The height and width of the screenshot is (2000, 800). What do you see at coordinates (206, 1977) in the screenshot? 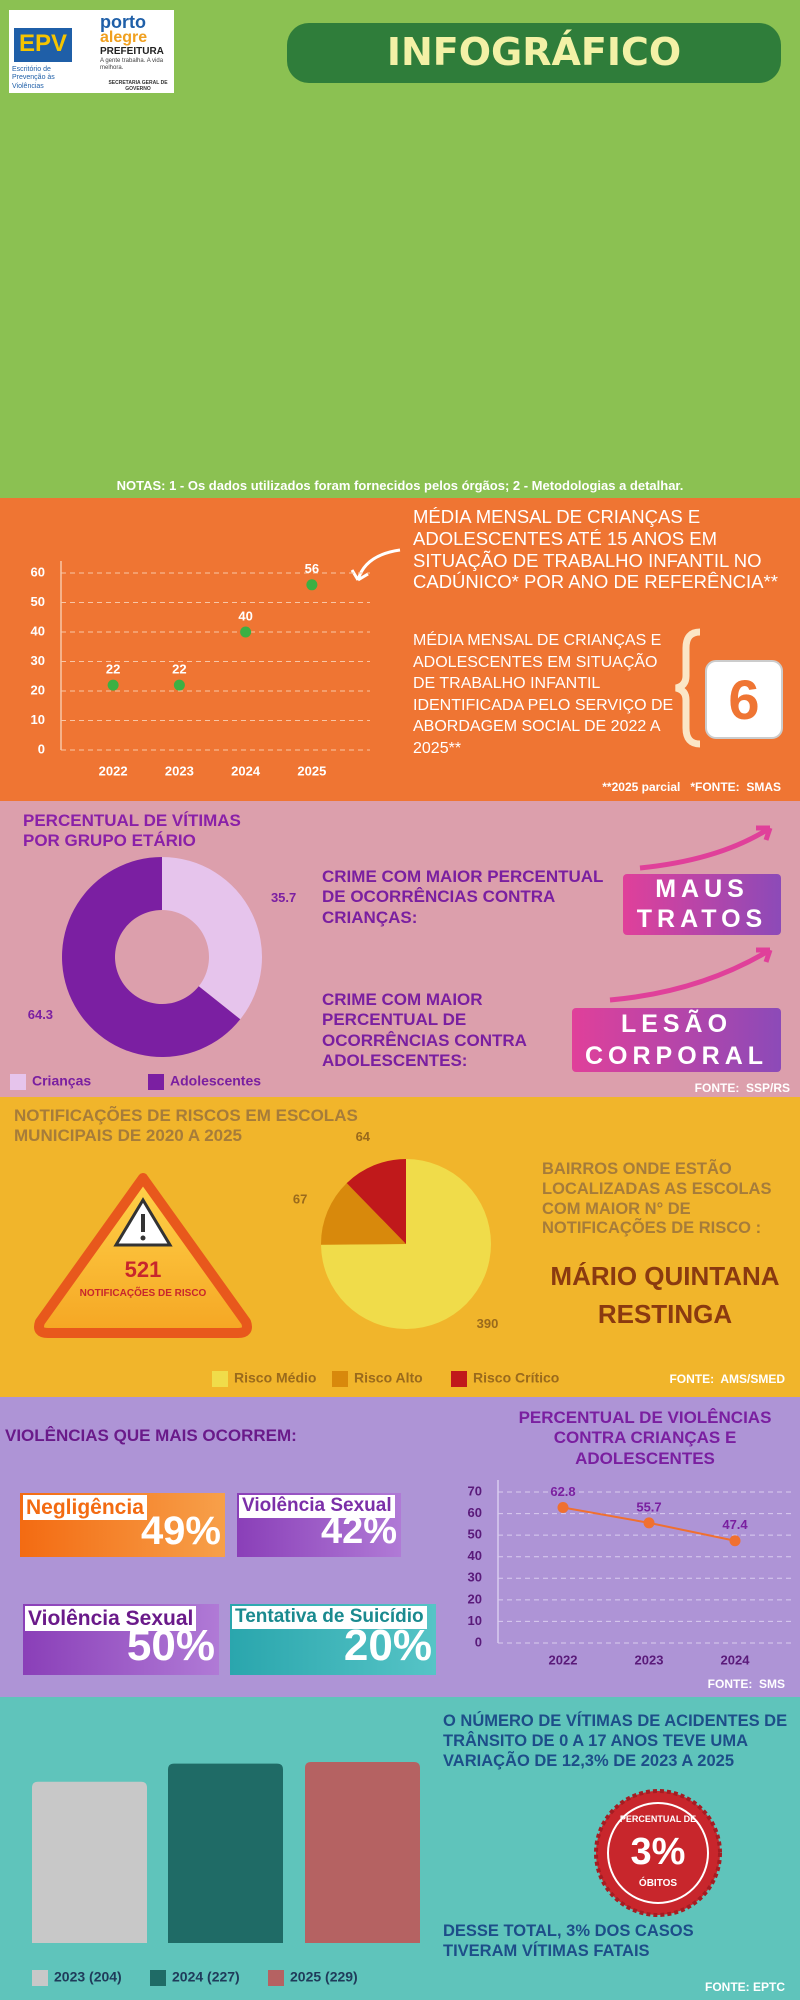
I see `legend-label: 2024 (227)` at bounding box center [206, 1977].